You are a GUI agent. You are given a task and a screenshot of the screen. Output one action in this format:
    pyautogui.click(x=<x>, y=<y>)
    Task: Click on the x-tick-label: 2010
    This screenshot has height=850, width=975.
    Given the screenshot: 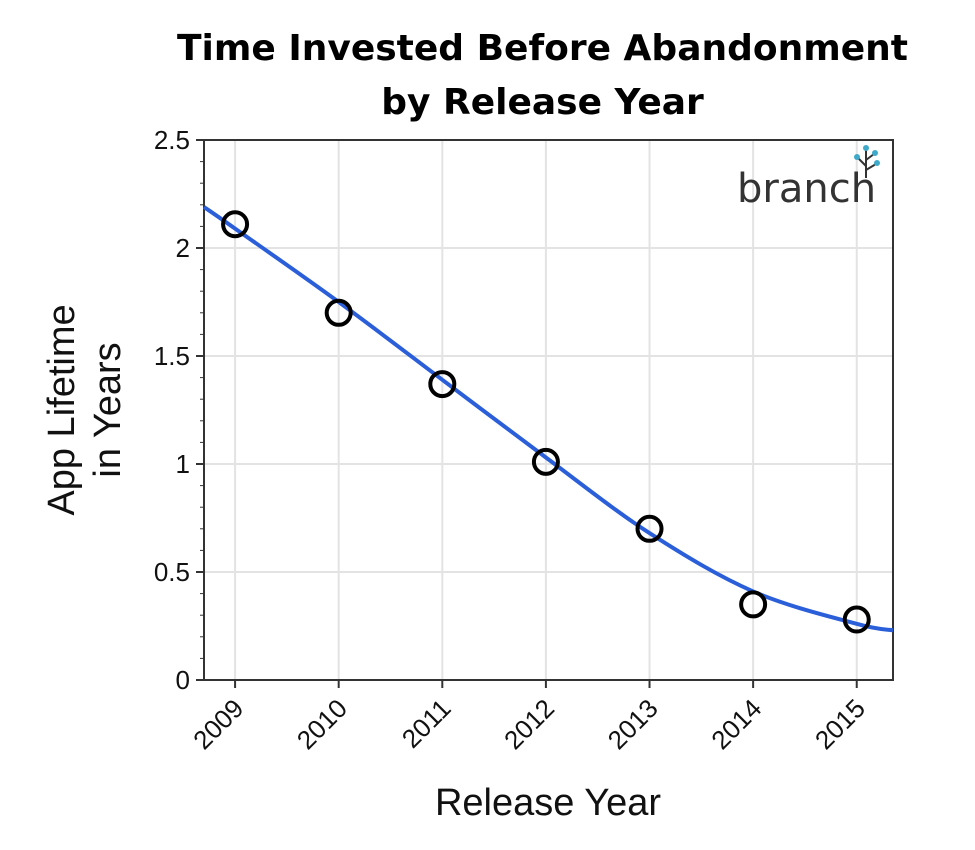 What is the action you would take?
    pyautogui.click(x=322, y=724)
    